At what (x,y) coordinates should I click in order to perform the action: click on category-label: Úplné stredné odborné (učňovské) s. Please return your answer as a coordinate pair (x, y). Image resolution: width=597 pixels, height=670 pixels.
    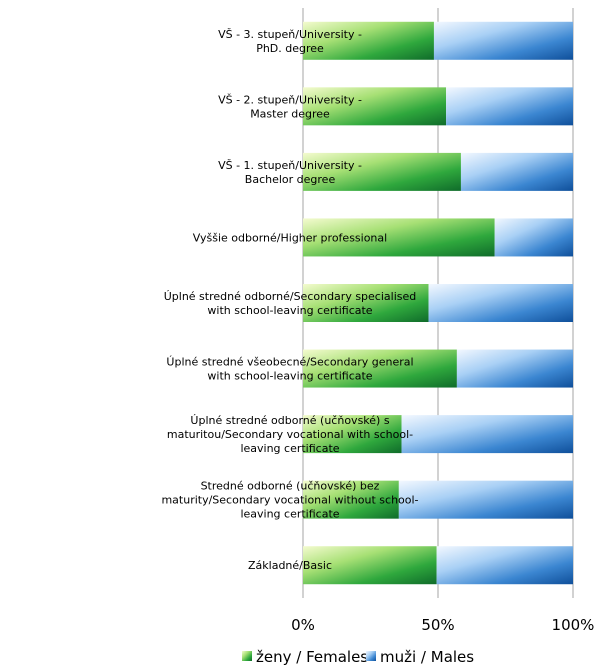
    Looking at the image, I should click on (289, 420).